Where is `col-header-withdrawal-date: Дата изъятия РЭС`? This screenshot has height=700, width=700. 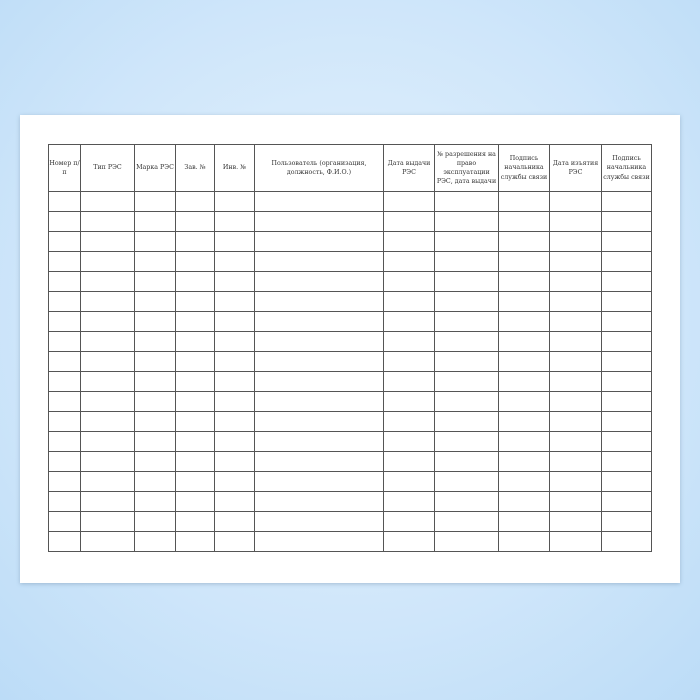 col-header-withdrawal-date: Дата изъятия РЭС is located at coordinates (575, 168).